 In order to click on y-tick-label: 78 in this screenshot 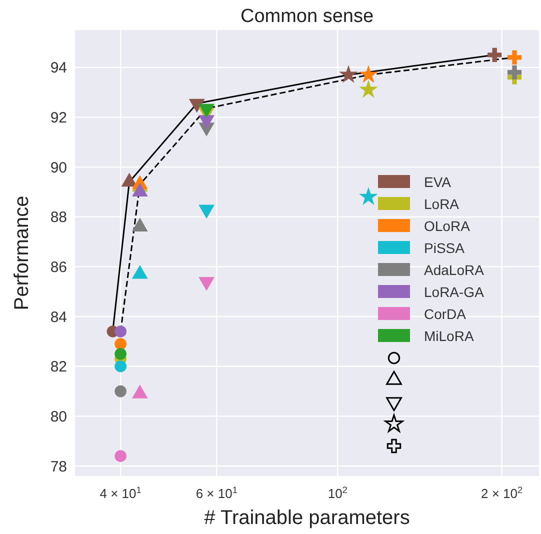, I will do `click(58, 467)`.